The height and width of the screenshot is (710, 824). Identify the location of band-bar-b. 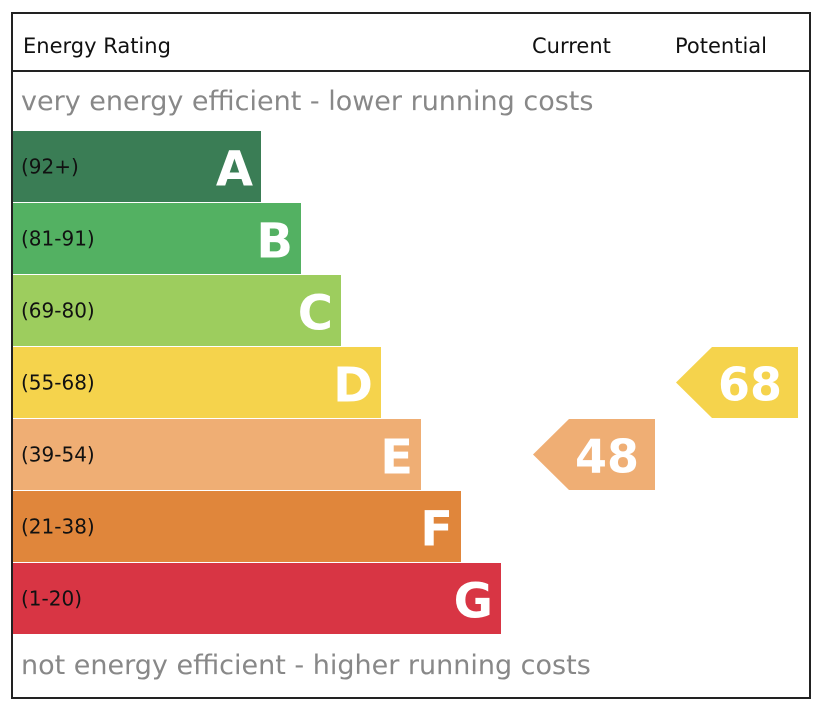
(157, 238).